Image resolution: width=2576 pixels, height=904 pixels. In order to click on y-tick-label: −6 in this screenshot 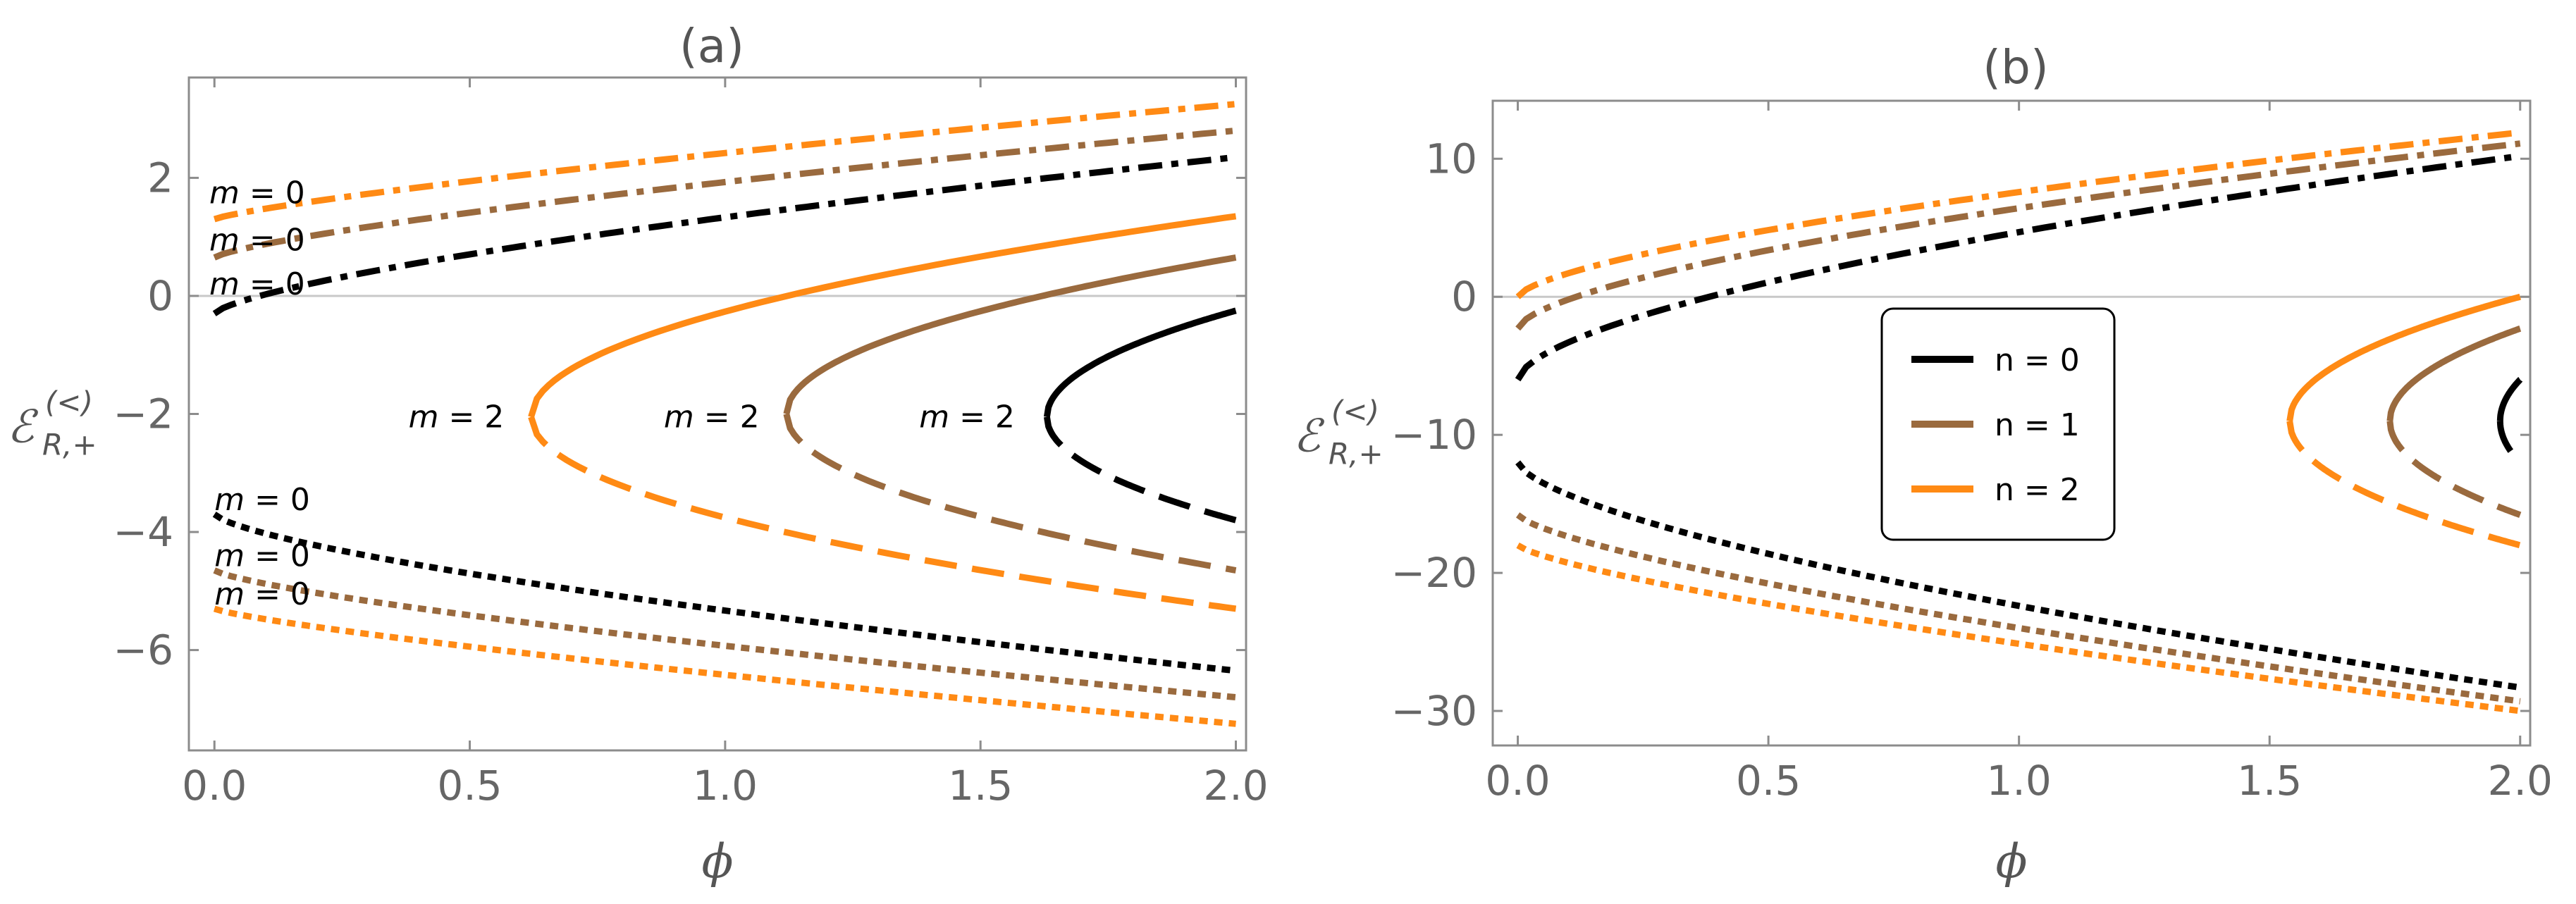, I will do `click(143, 650)`.